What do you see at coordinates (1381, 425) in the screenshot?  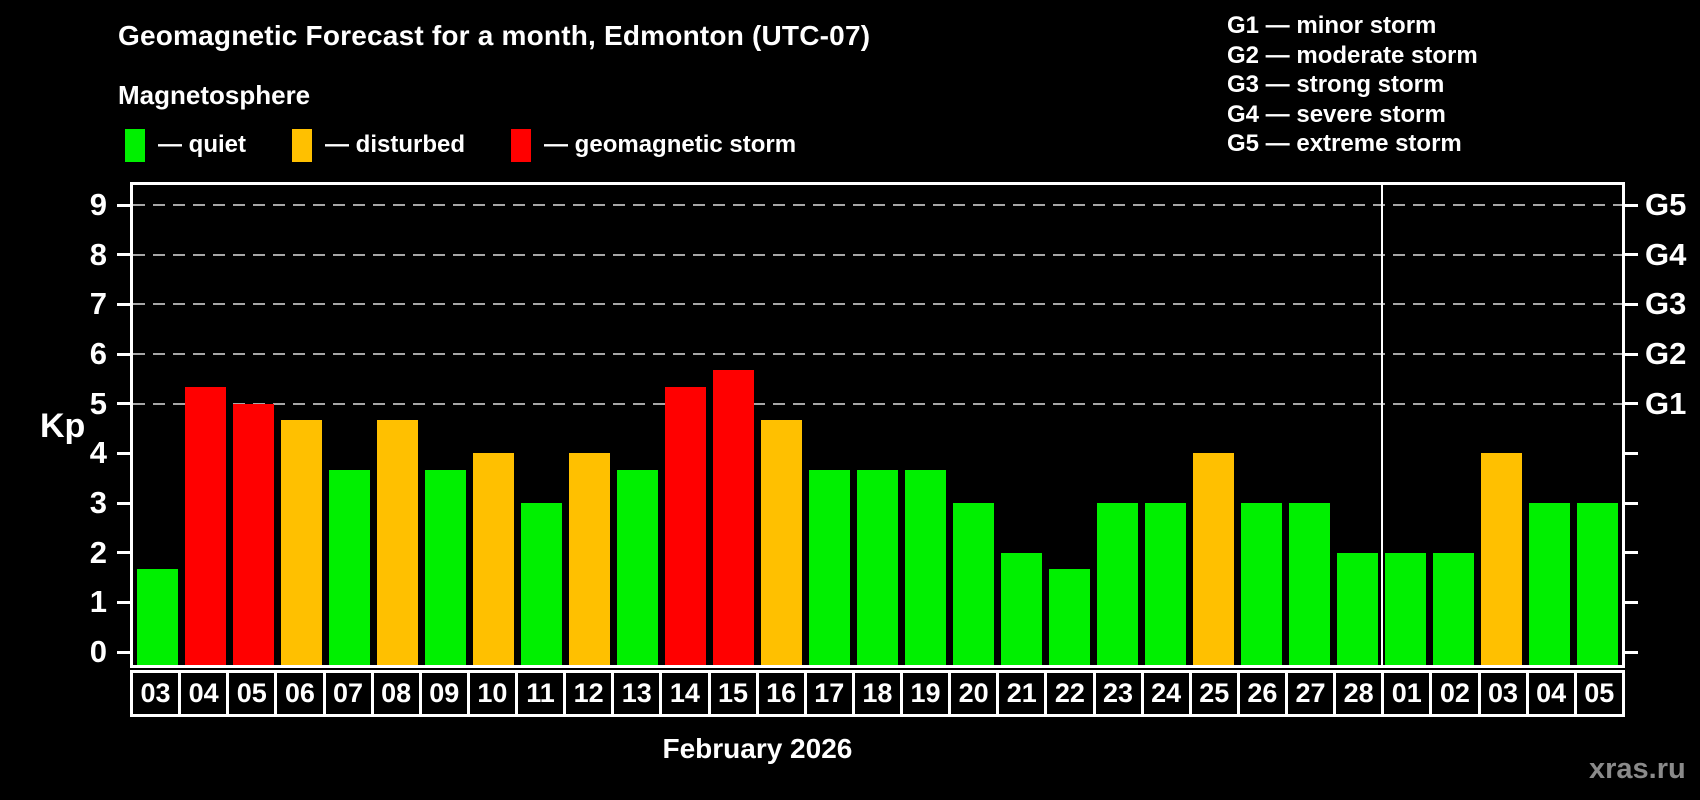 I see `month-divider-line` at bounding box center [1381, 425].